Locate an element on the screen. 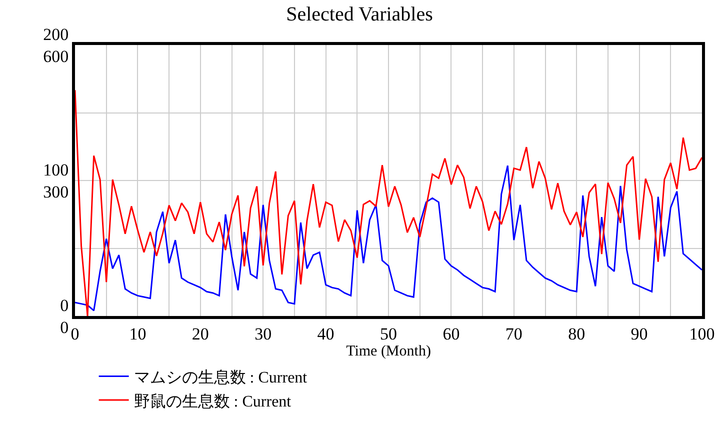 This screenshot has width=719, height=429. y2-tick-label: 300 is located at coordinates (56, 192).